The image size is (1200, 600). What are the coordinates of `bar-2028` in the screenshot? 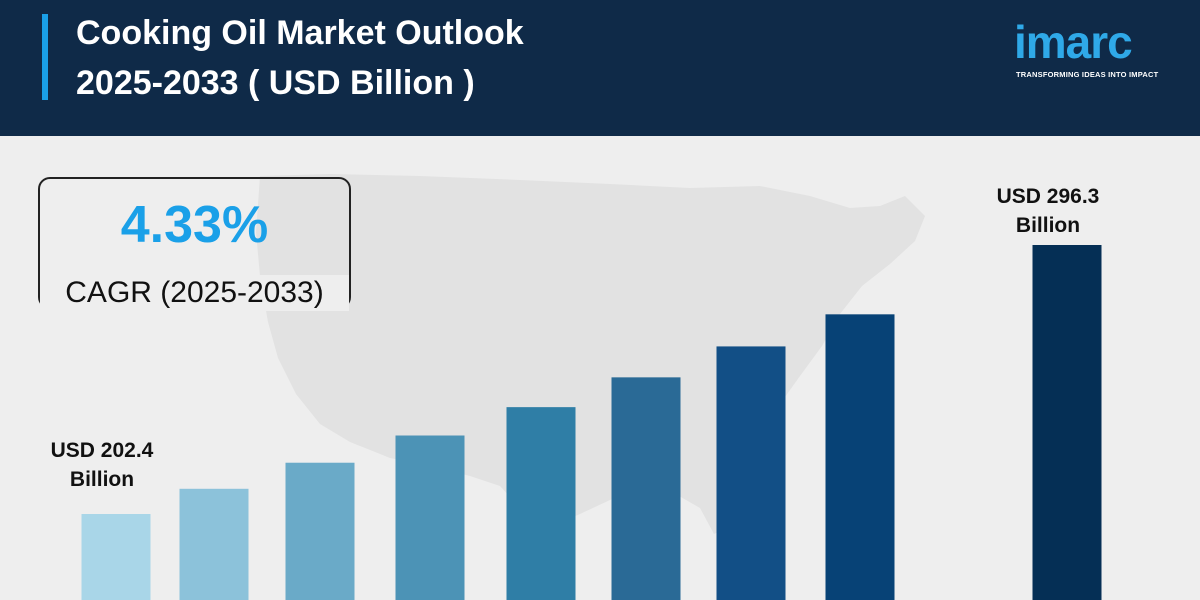 It's located at (430, 517).